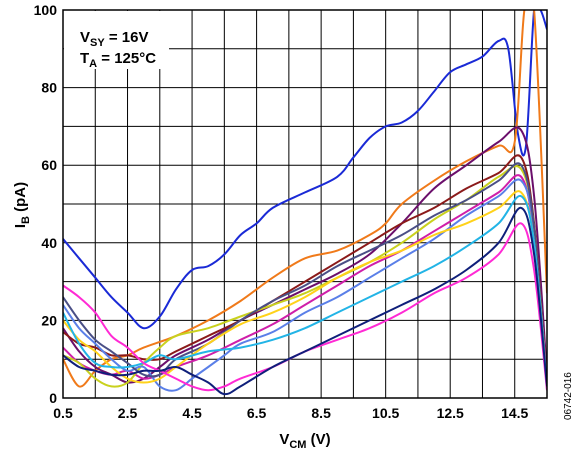 This screenshot has height=454, width=579. I want to click on figure-id: 06742-016, so click(568, 396).